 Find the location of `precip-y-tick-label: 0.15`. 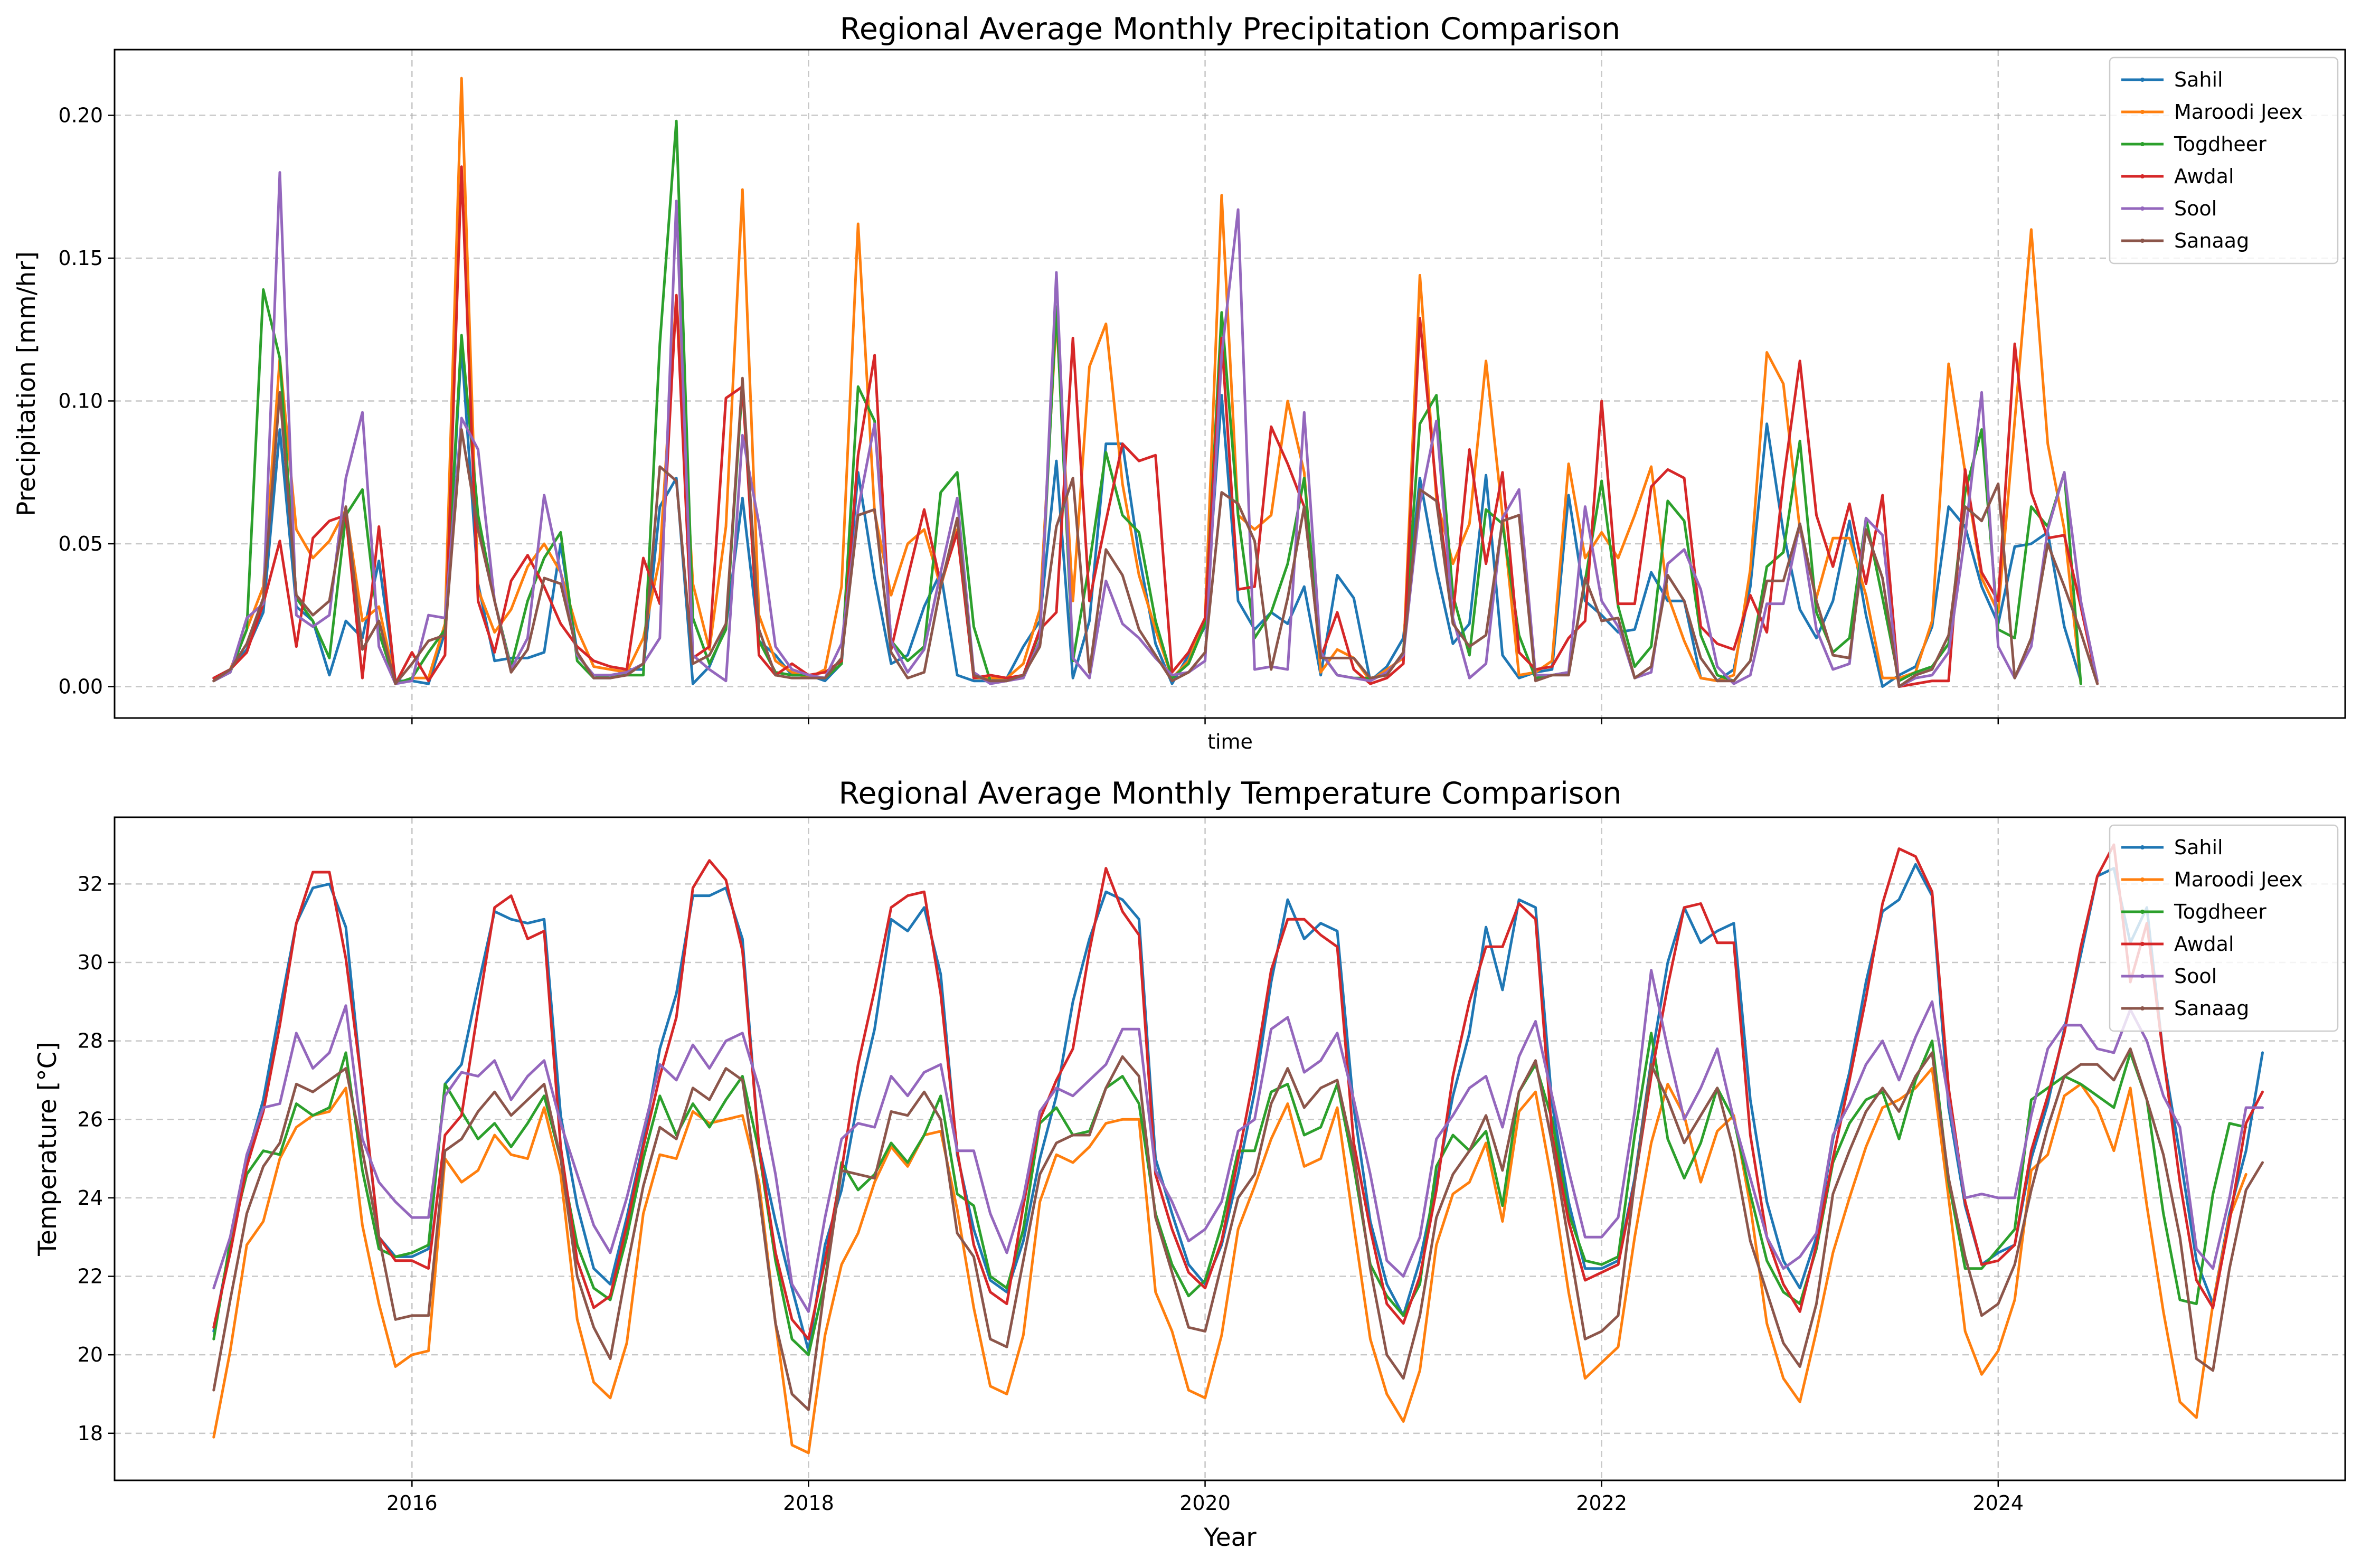

precip-y-tick-label: 0.15 is located at coordinates (80, 258).